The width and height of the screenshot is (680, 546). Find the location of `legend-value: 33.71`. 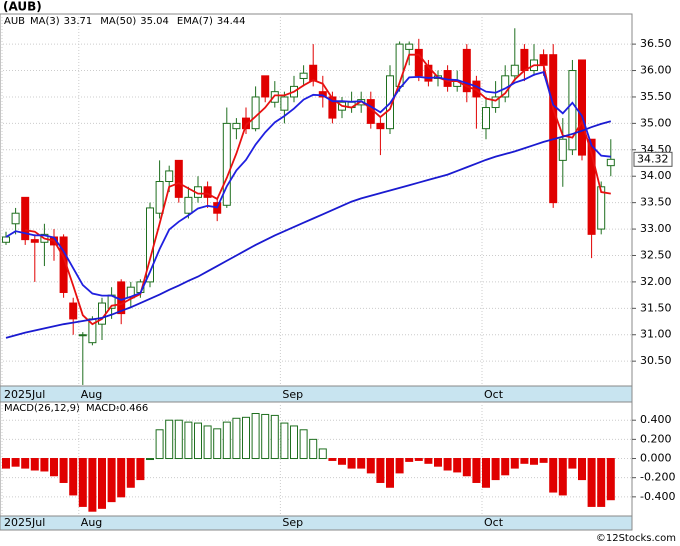

legend-value: 33.71 is located at coordinates (78, 21).